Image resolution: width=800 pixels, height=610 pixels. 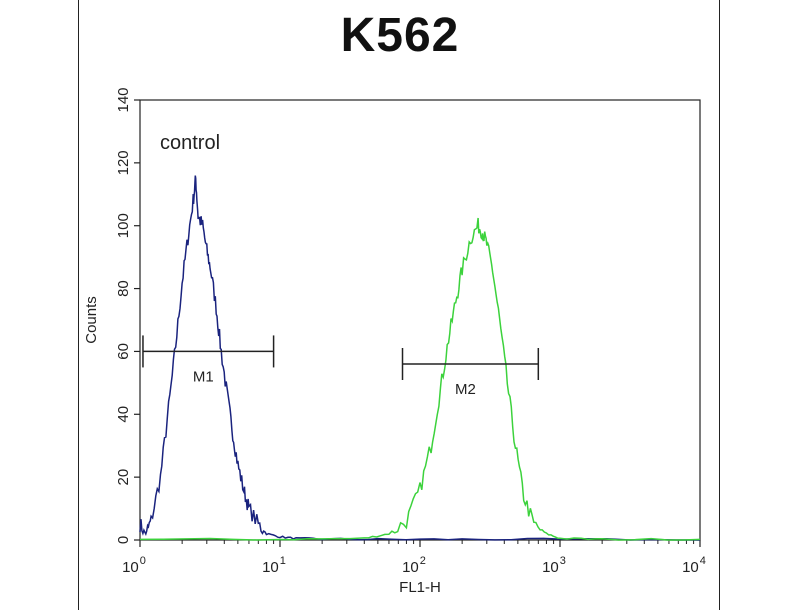 What do you see at coordinates (123, 414) in the screenshot?
I see `y-tick-label: 40` at bounding box center [123, 414].